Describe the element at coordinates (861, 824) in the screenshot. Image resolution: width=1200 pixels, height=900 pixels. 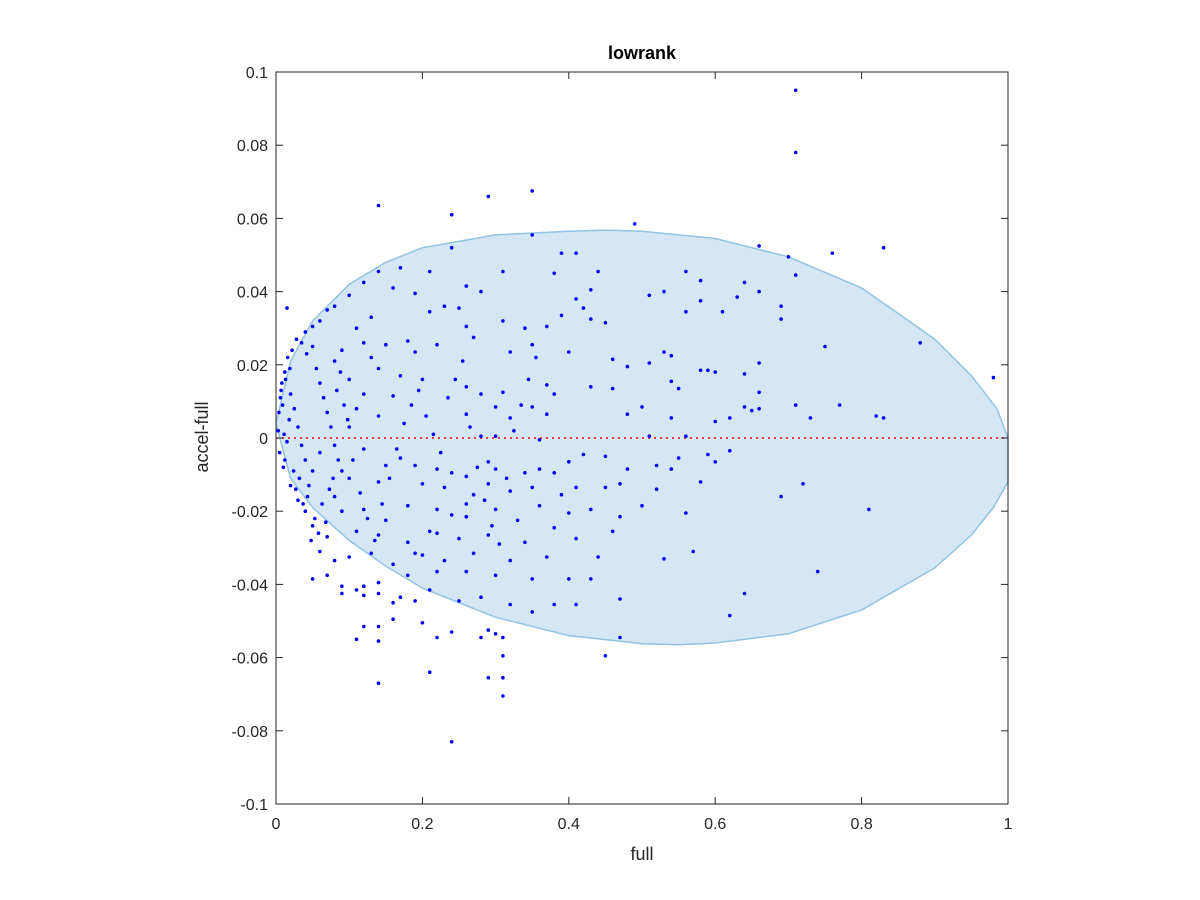
I see `x-tick-label: 0.8` at that location.